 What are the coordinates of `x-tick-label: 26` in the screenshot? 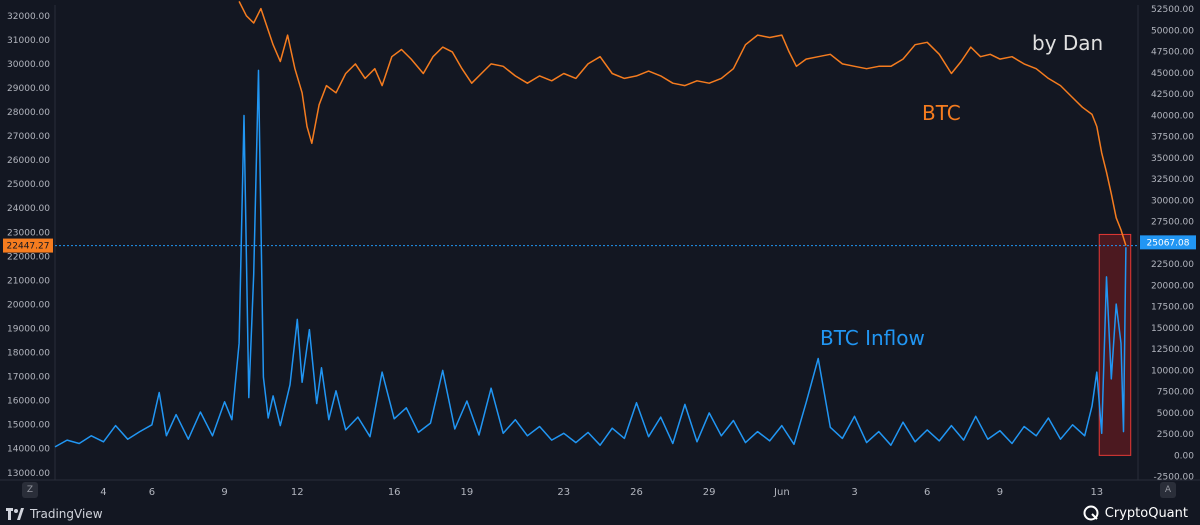 It's located at (636, 492).